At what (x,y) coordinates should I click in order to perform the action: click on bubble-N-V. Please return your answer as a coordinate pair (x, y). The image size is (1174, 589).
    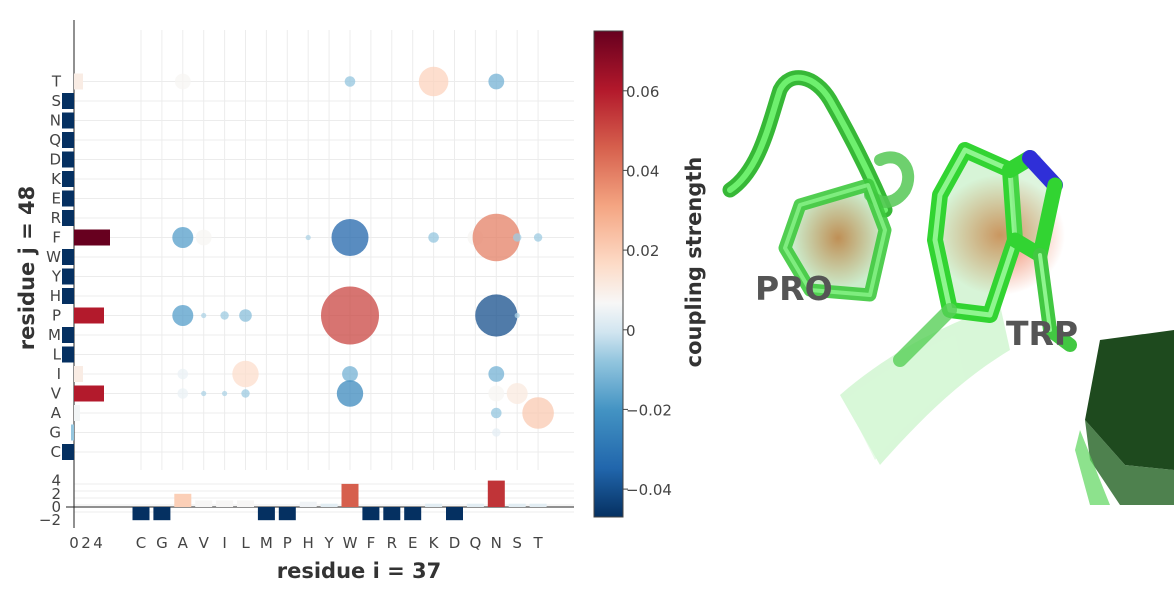
    Looking at the image, I should click on (496, 393).